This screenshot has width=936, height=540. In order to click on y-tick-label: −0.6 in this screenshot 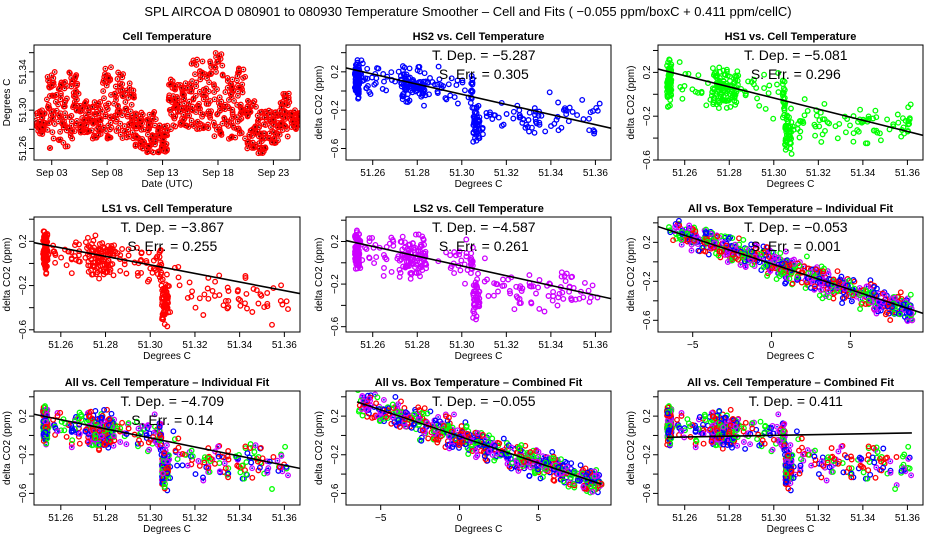, I will do `click(335, 148)`.